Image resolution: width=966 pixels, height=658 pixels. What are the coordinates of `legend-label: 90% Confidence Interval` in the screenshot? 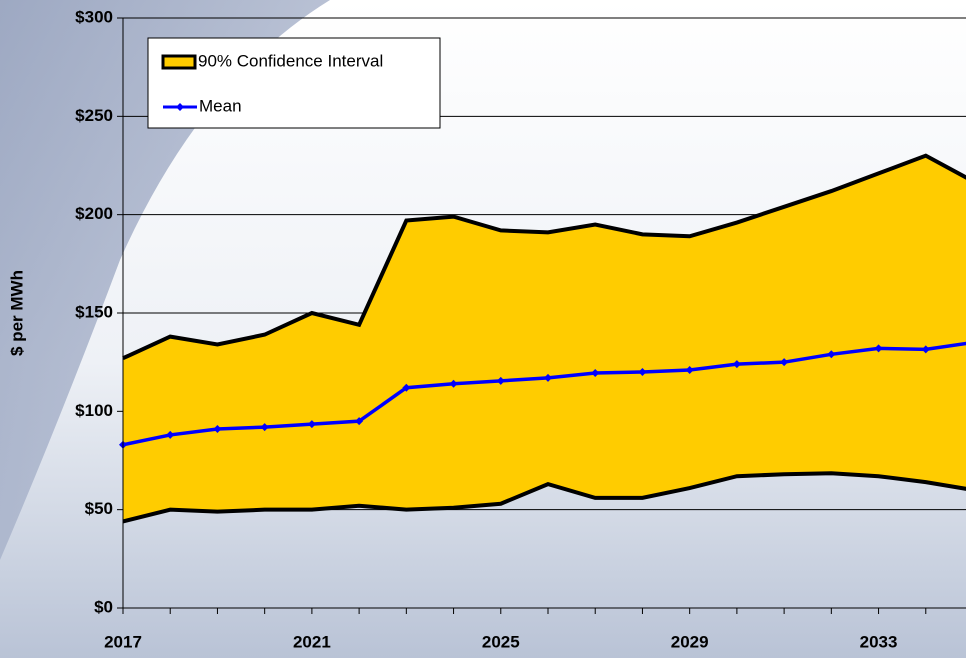 It's located at (290, 60).